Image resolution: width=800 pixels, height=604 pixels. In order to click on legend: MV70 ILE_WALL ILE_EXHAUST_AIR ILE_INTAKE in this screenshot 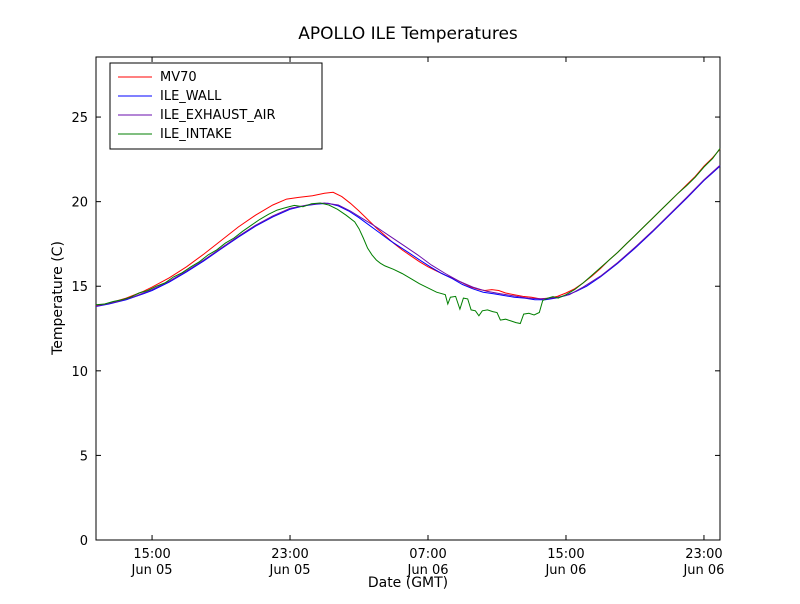, I will do `click(216, 106)`.